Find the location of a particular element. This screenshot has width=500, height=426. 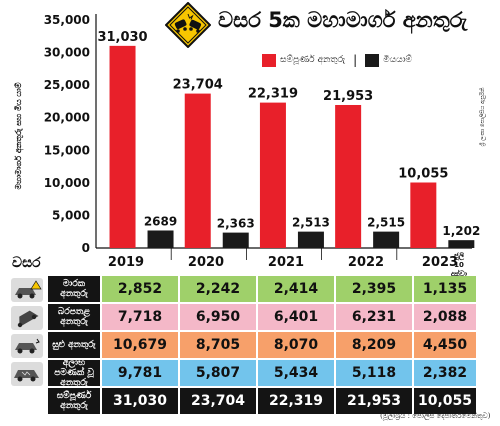

bar-total-2022 is located at coordinates (348, 176).